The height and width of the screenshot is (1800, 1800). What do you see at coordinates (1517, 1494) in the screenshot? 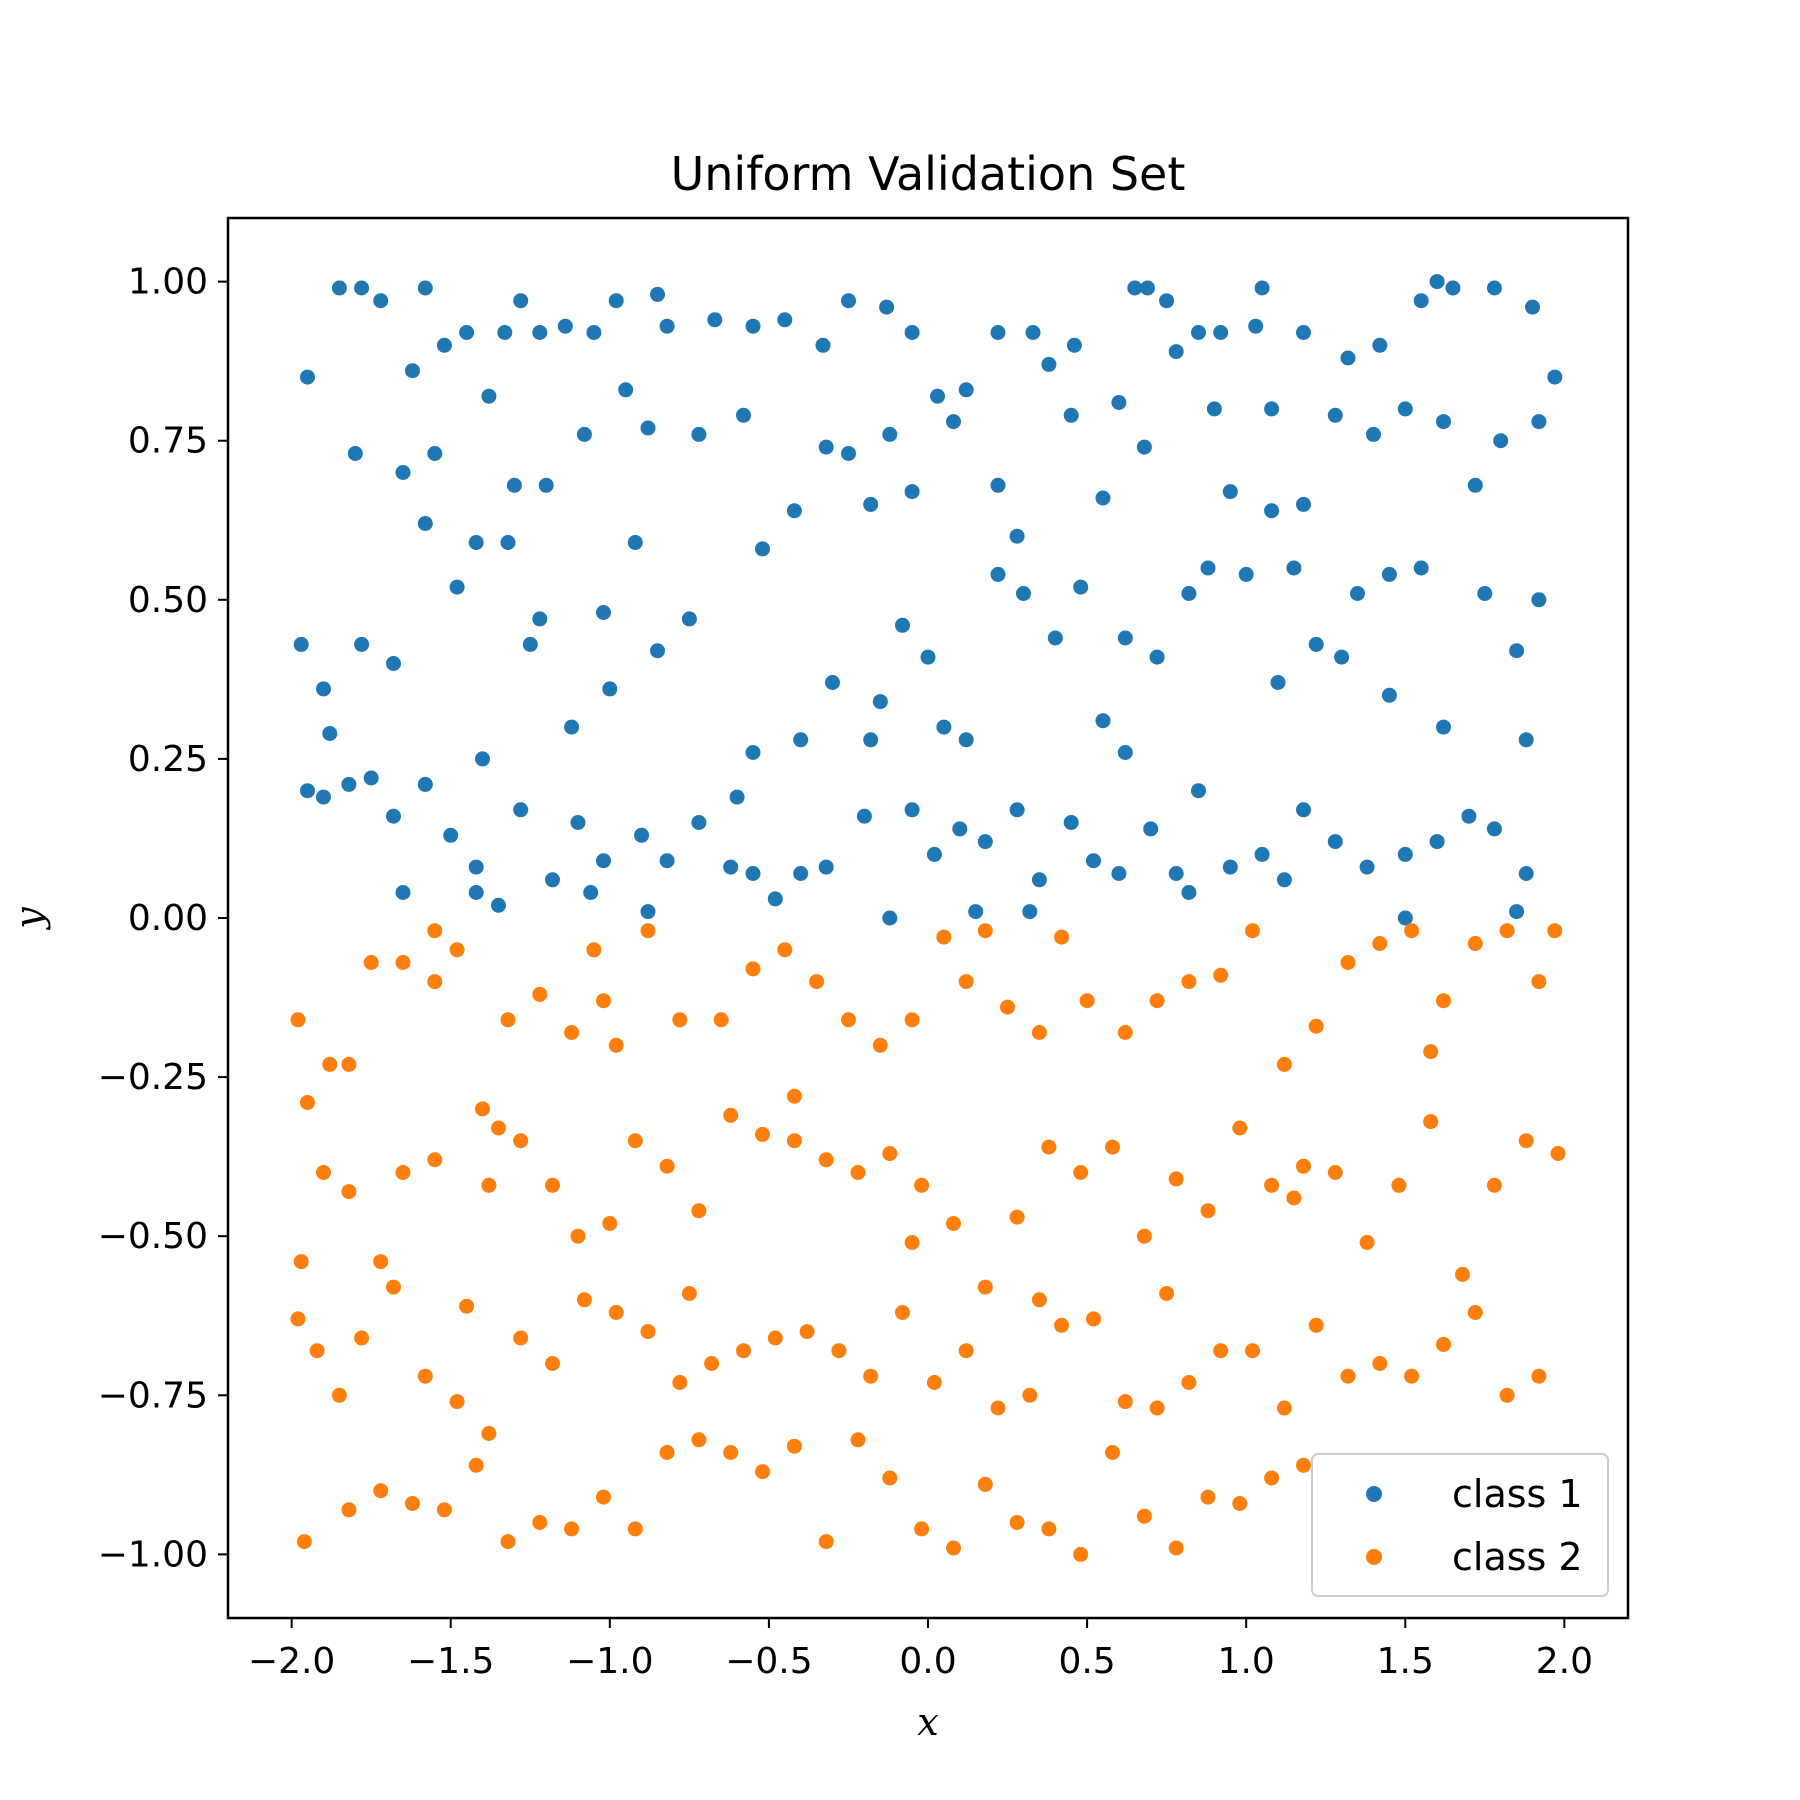
I see `legend-label-class-1: class 1` at bounding box center [1517, 1494].